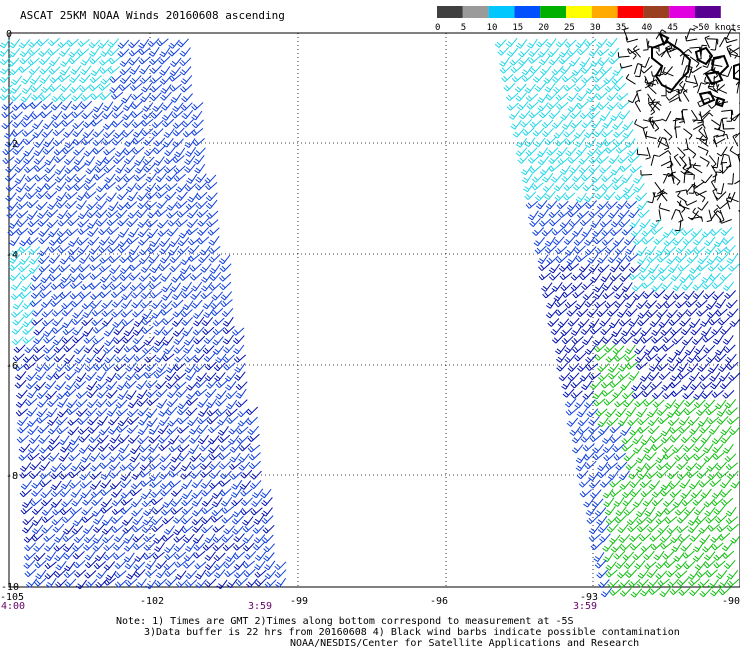 This screenshot has height=650, width=740. I want to click on color-scale: 0 5 10 15 20 25 30 35 40 45 >50 knots, so click(587, 19).